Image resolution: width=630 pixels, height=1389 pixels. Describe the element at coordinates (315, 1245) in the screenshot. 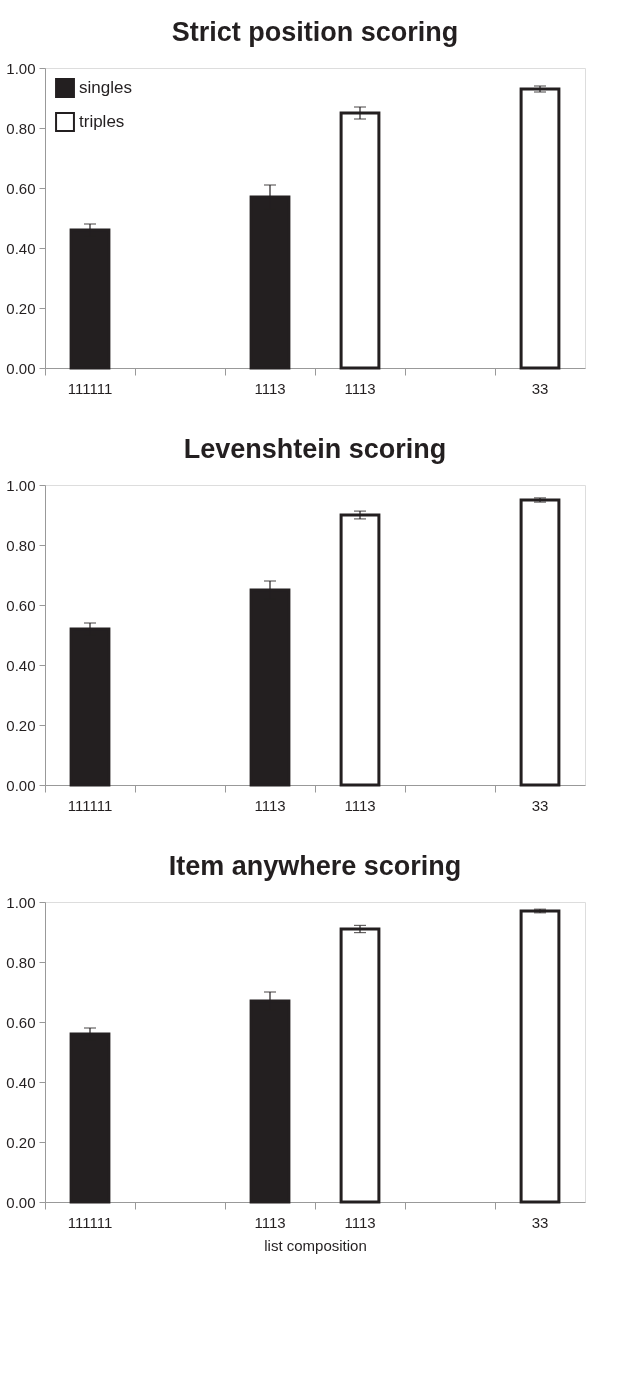

I see `x-axis-title: list composition` at that location.